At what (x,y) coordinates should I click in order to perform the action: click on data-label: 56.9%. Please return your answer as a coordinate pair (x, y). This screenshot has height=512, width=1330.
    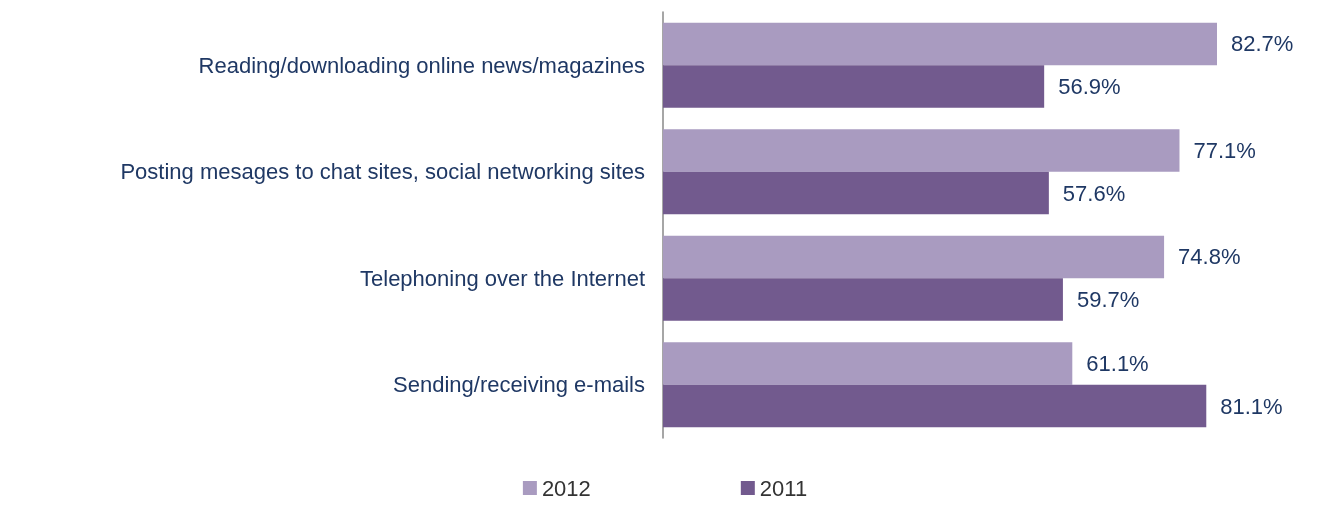
    Looking at the image, I should click on (1089, 87).